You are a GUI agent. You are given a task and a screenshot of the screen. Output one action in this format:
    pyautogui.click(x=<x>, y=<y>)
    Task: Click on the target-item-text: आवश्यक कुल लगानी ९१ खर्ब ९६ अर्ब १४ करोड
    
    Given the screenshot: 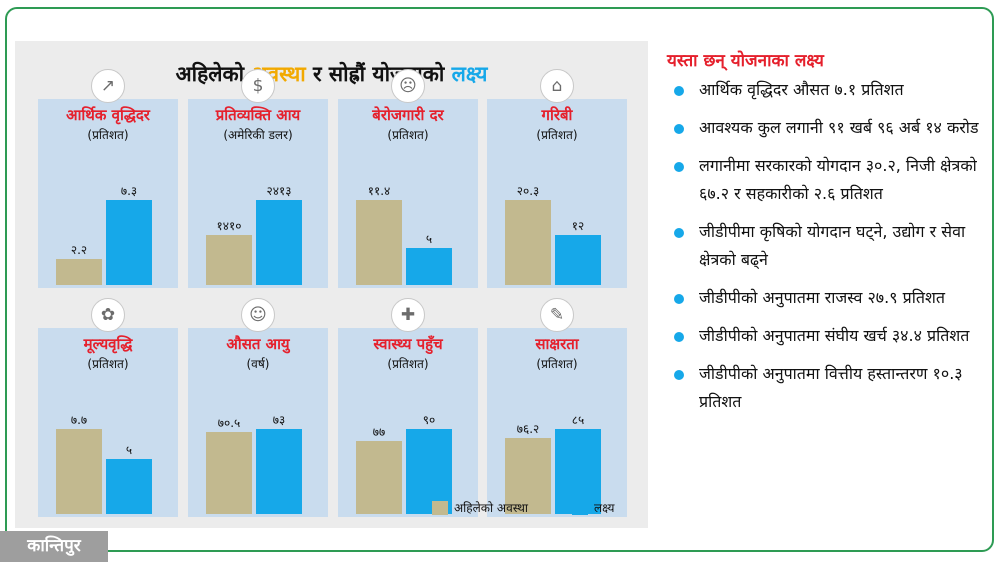 What is the action you would take?
    pyautogui.click(x=839, y=127)
    